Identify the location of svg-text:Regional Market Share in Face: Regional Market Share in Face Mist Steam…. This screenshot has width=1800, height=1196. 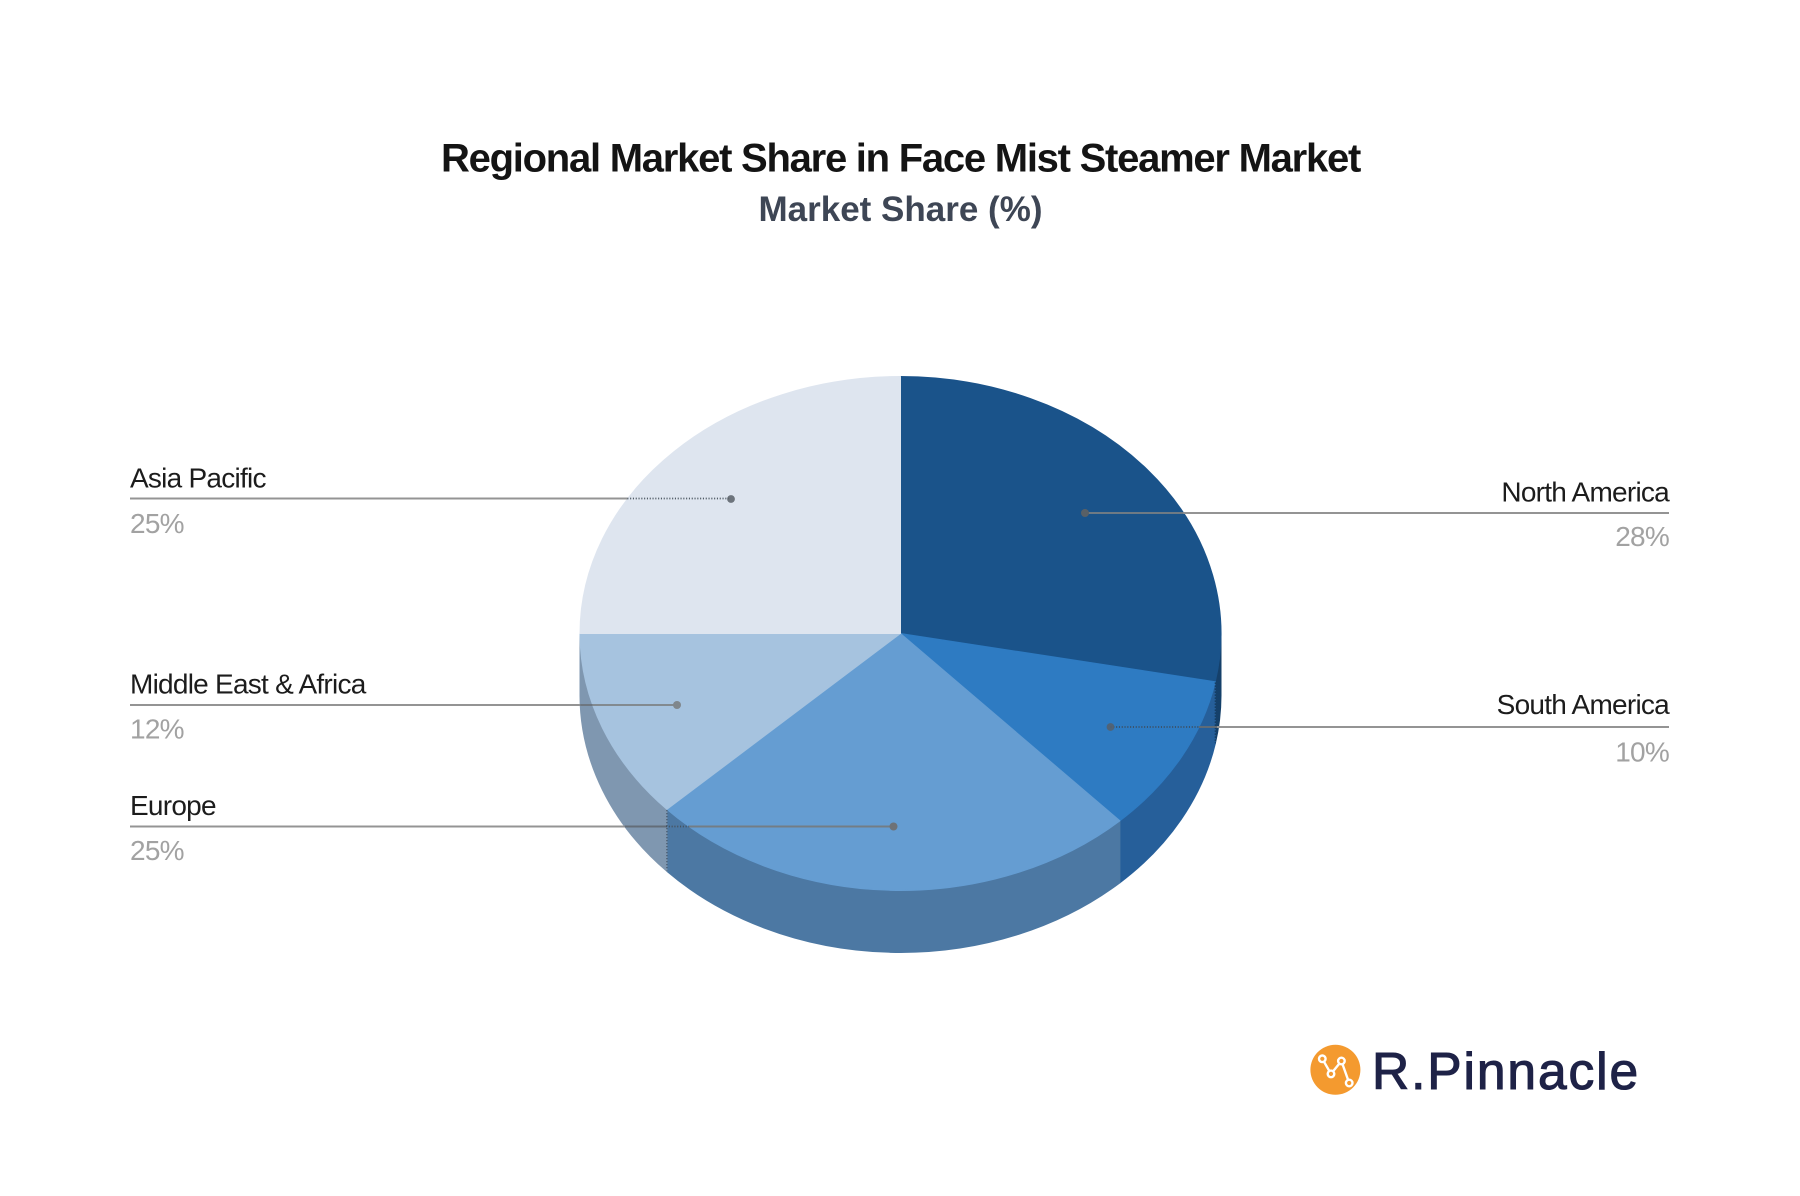
(901, 159).